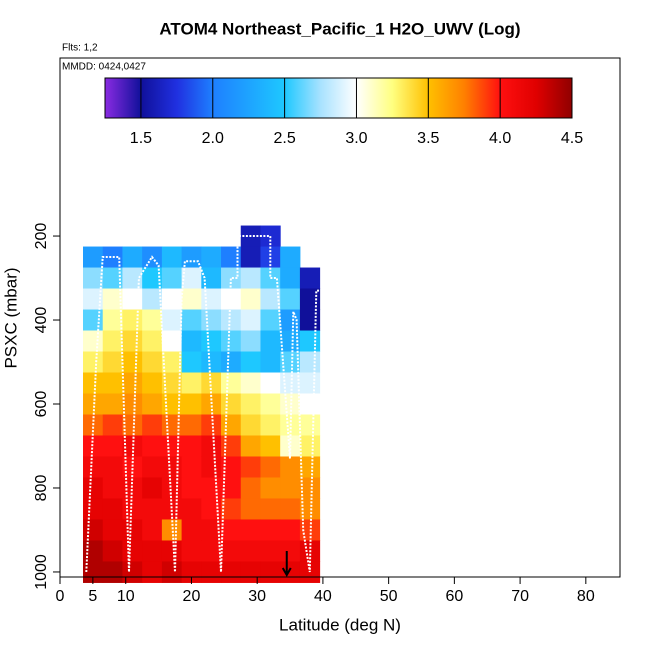 This screenshot has width=650, height=655. What do you see at coordinates (389, 596) in the screenshot?
I see `x-tick-label: 50` at bounding box center [389, 596].